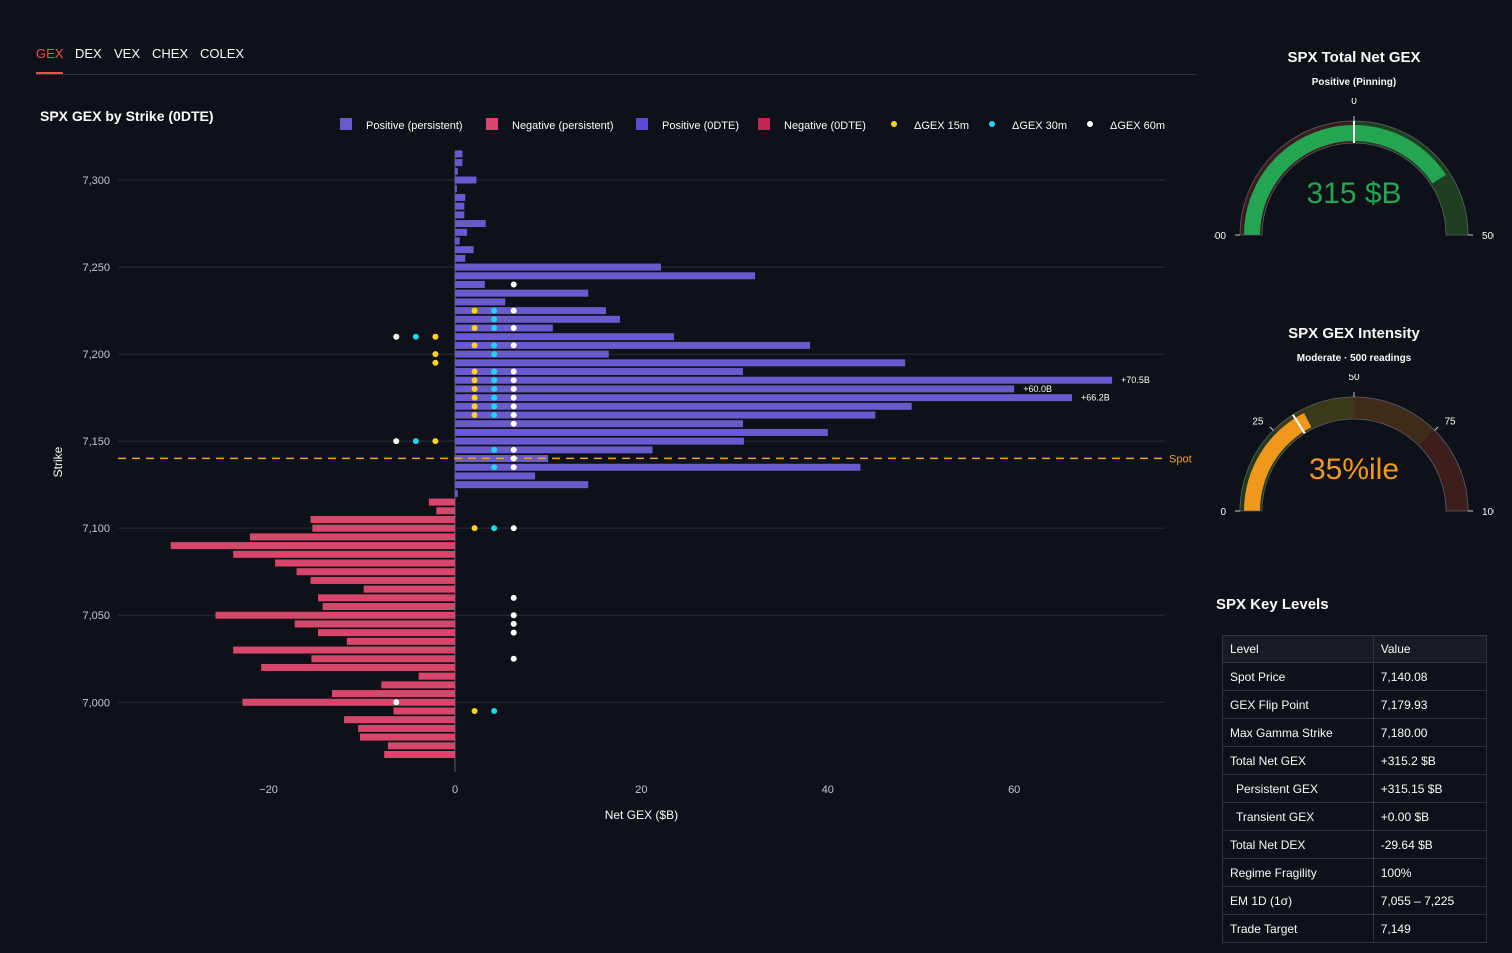 The image size is (1512, 953). Describe the element at coordinates (268, 790) in the screenshot. I see `x-tick-label: −20` at that location.